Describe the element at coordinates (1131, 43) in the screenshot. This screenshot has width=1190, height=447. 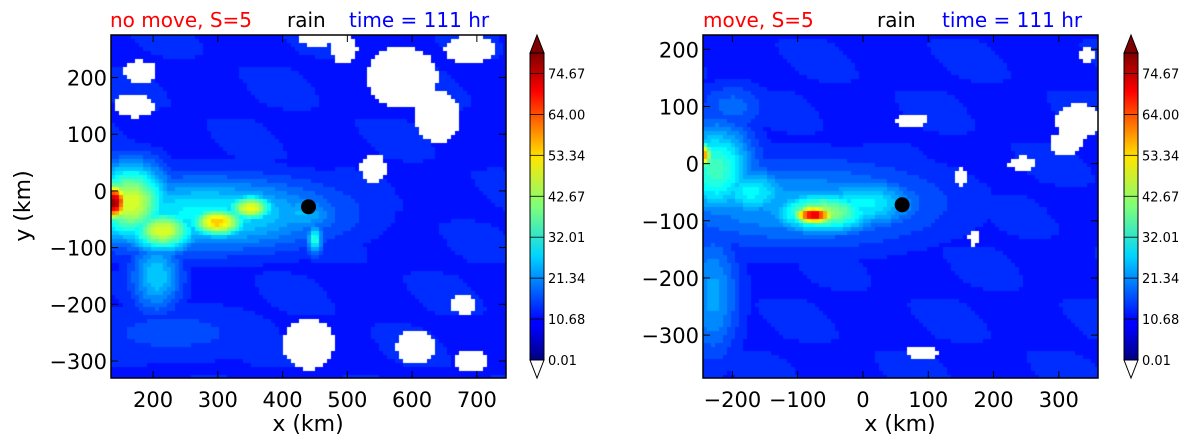
I see `panel2-colorbar-extend-max` at that location.